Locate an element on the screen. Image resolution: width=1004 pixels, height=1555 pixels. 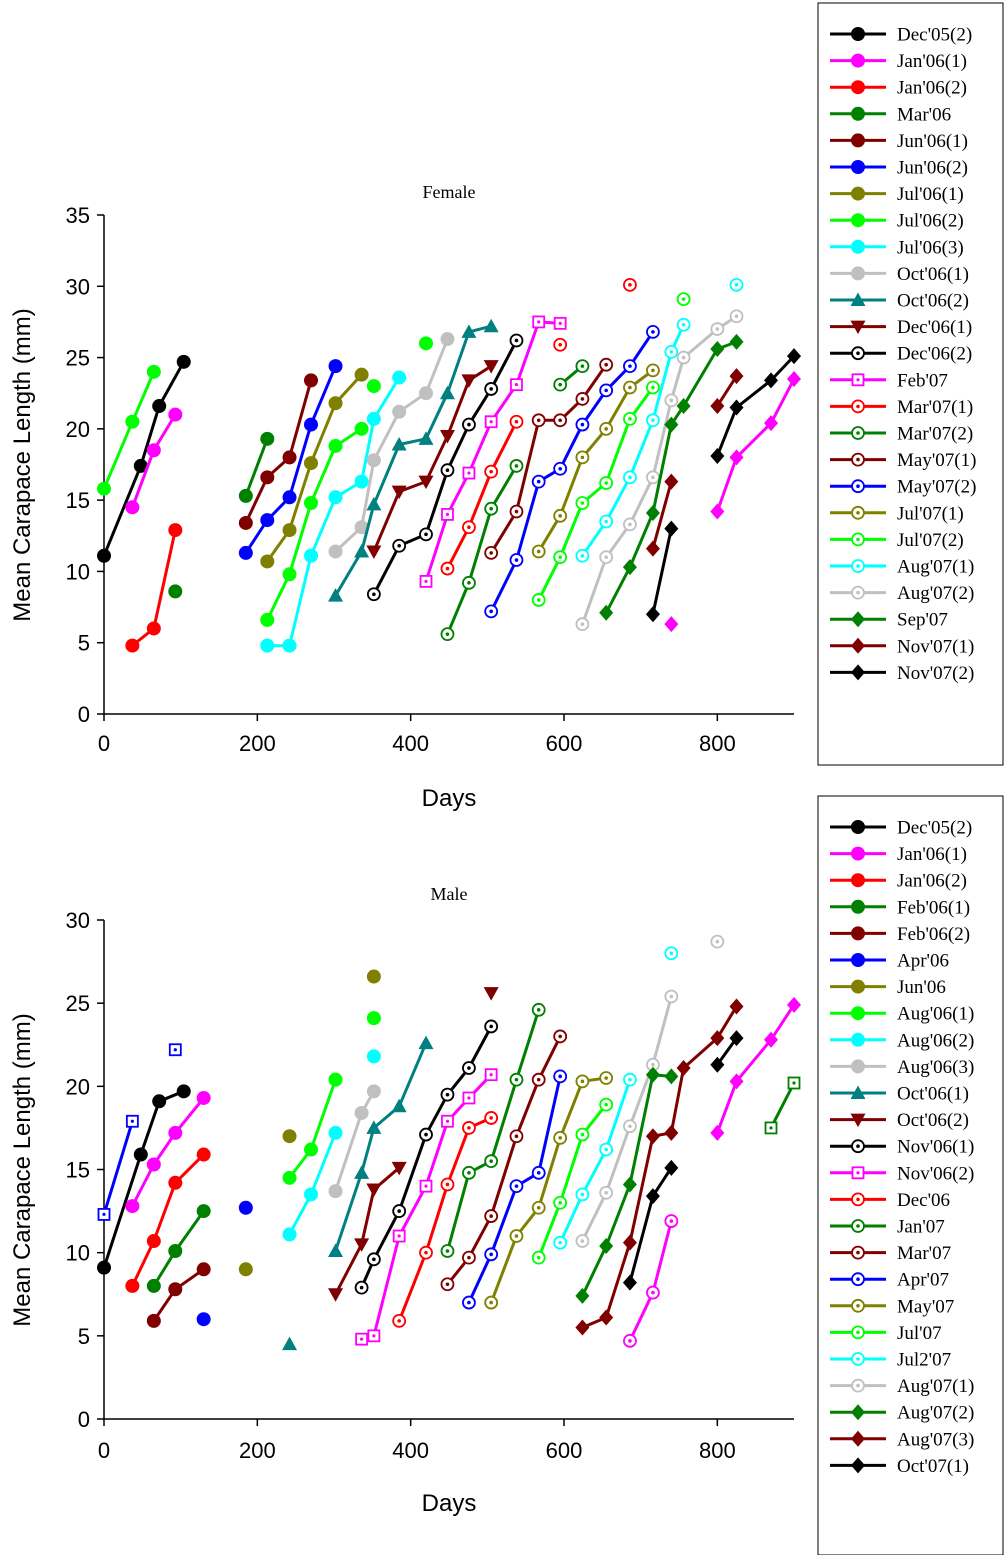
legend-item: Aug'07(2) is located at coordinates (902, 1413).